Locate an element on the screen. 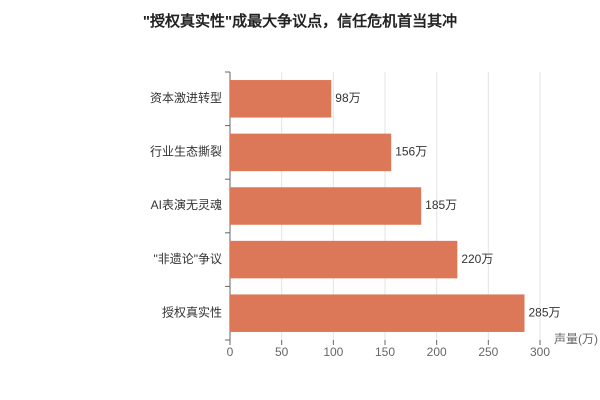 The height and width of the screenshot is (400, 600). y-tick-label: 行业生态撕裂 is located at coordinates (186, 152).